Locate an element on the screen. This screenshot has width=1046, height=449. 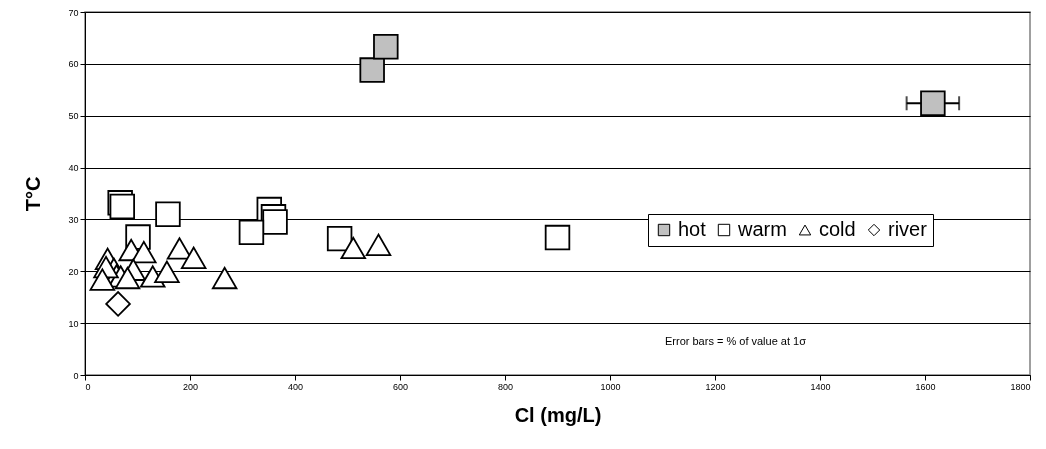
y-tick-label: 50 is located at coordinates (73, 116).